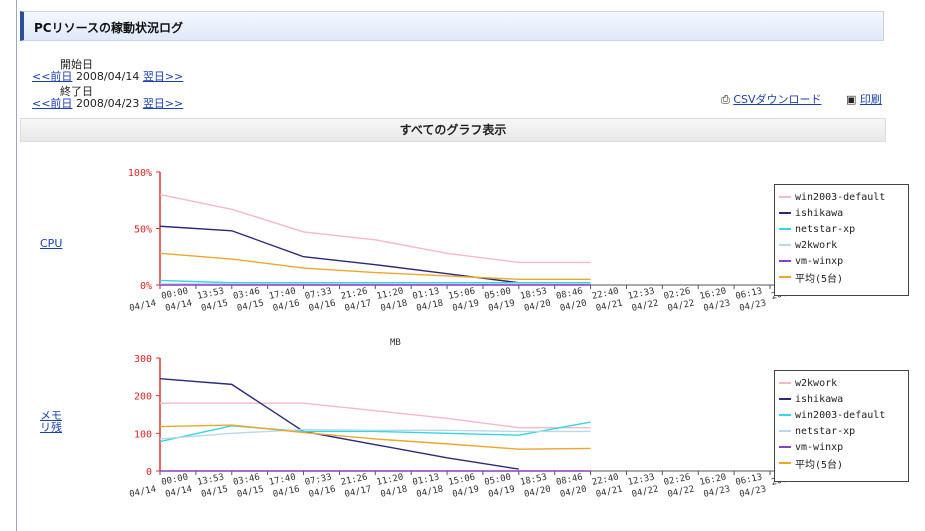 The image size is (925, 531). What do you see at coordinates (146, 286) in the screenshot?
I see `y-tick-label: 0%` at bounding box center [146, 286].